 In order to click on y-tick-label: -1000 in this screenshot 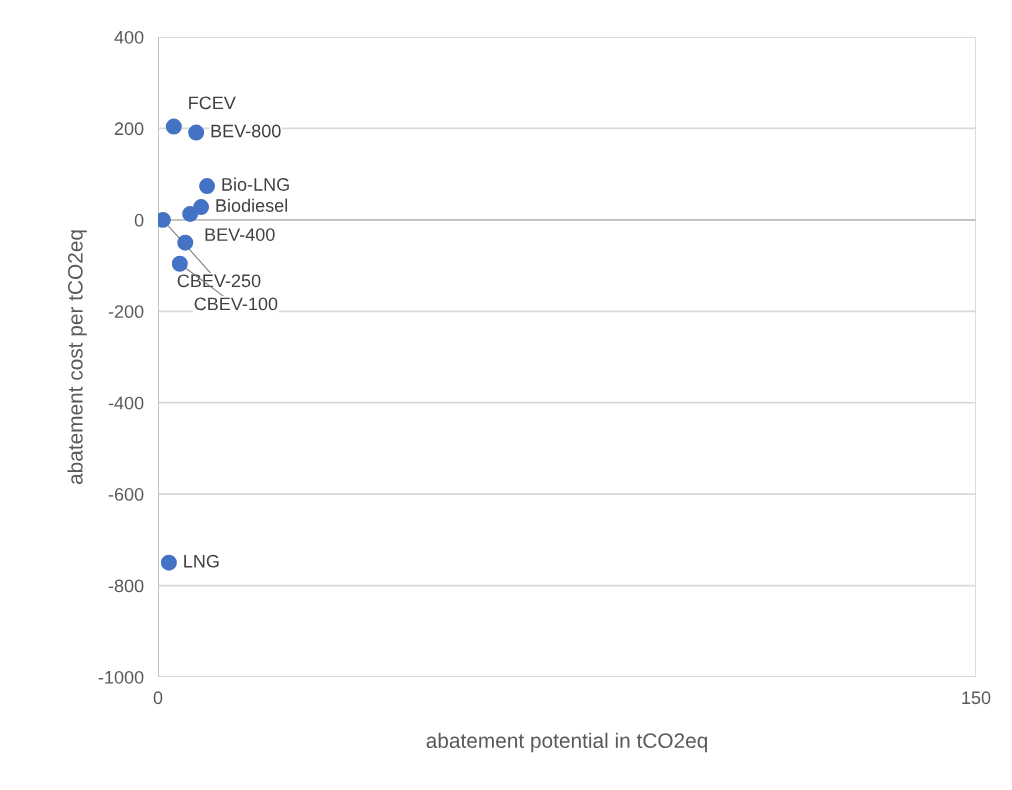, I will do `click(121, 677)`.